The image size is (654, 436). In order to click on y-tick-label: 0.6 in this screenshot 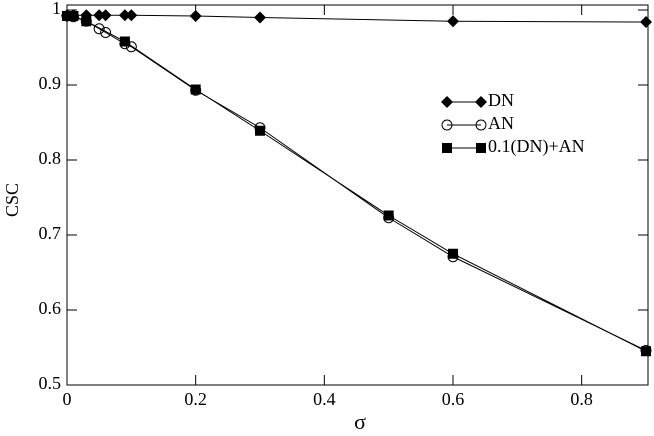, I will do `click(50, 308)`.